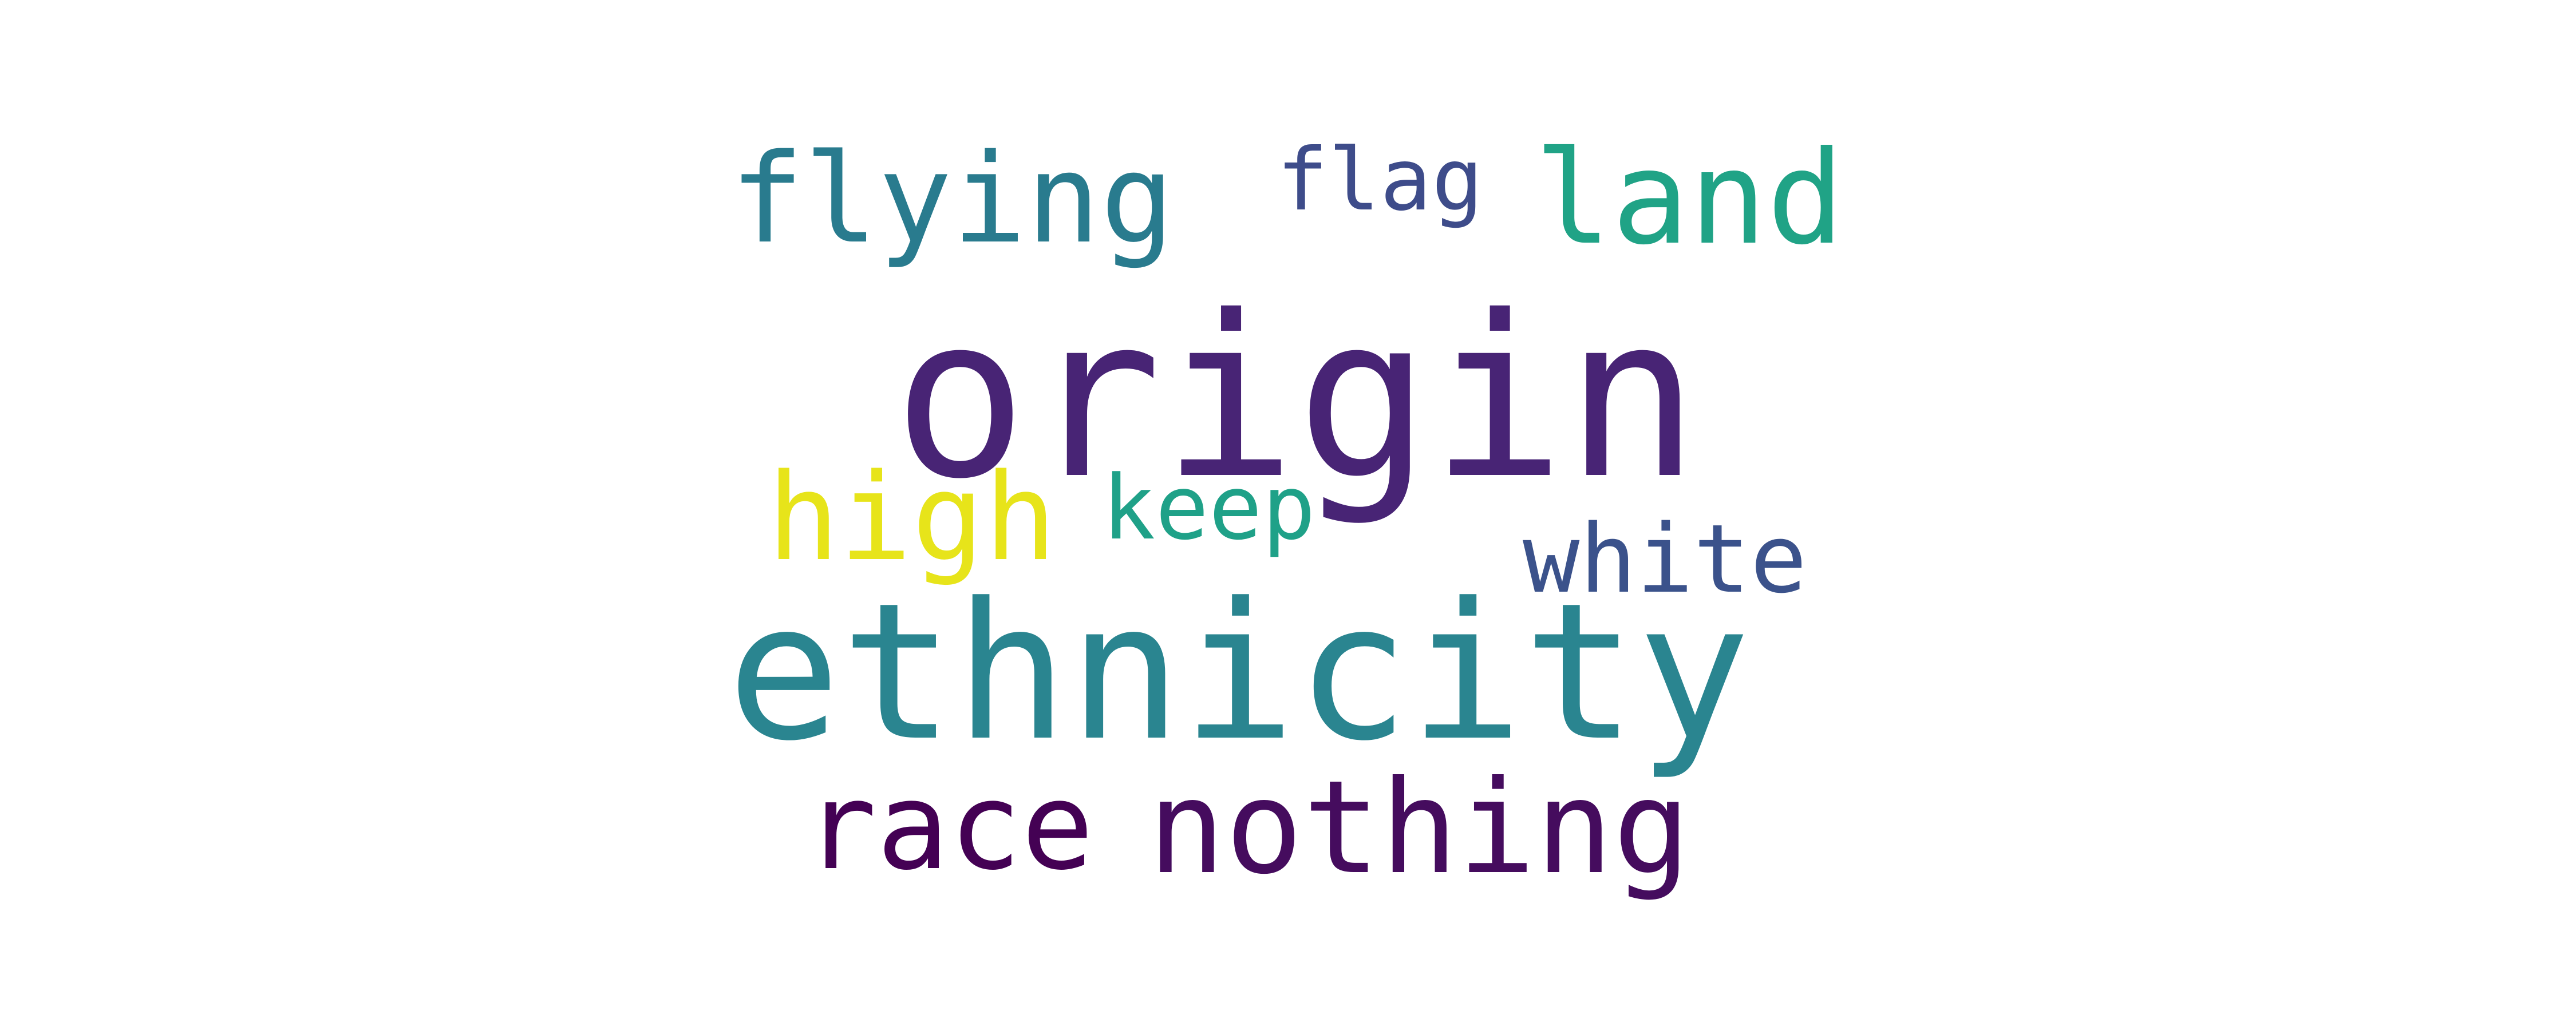 This screenshot has width=2576, height=1030. I want to click on word-origin: origin, so click(1296, 398).